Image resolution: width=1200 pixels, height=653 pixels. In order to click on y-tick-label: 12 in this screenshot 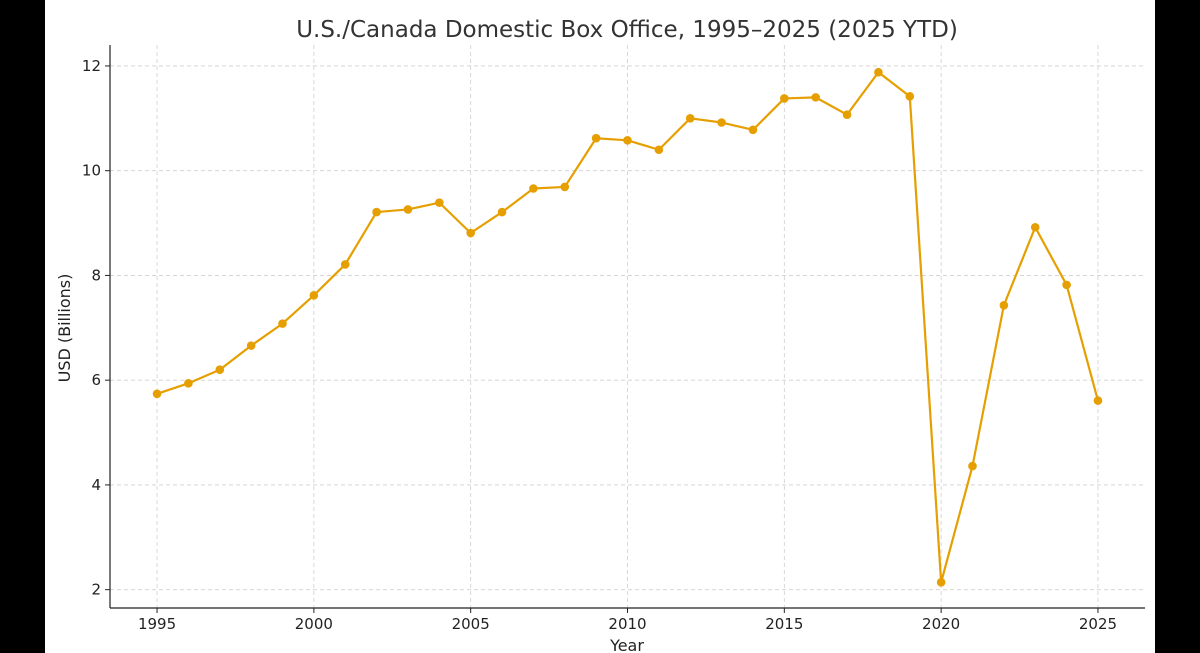, I will do `click(91, 66)`.